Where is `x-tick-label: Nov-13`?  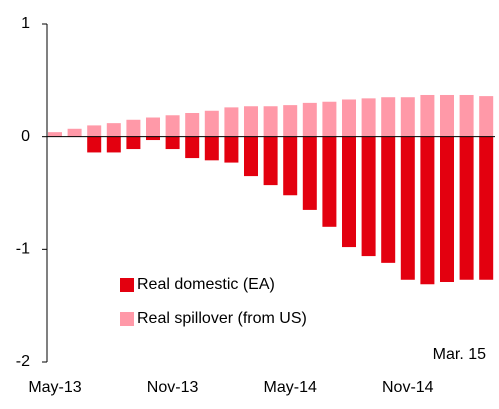
x-tick-label: Nov-13 is located at coordinates (173, 387).